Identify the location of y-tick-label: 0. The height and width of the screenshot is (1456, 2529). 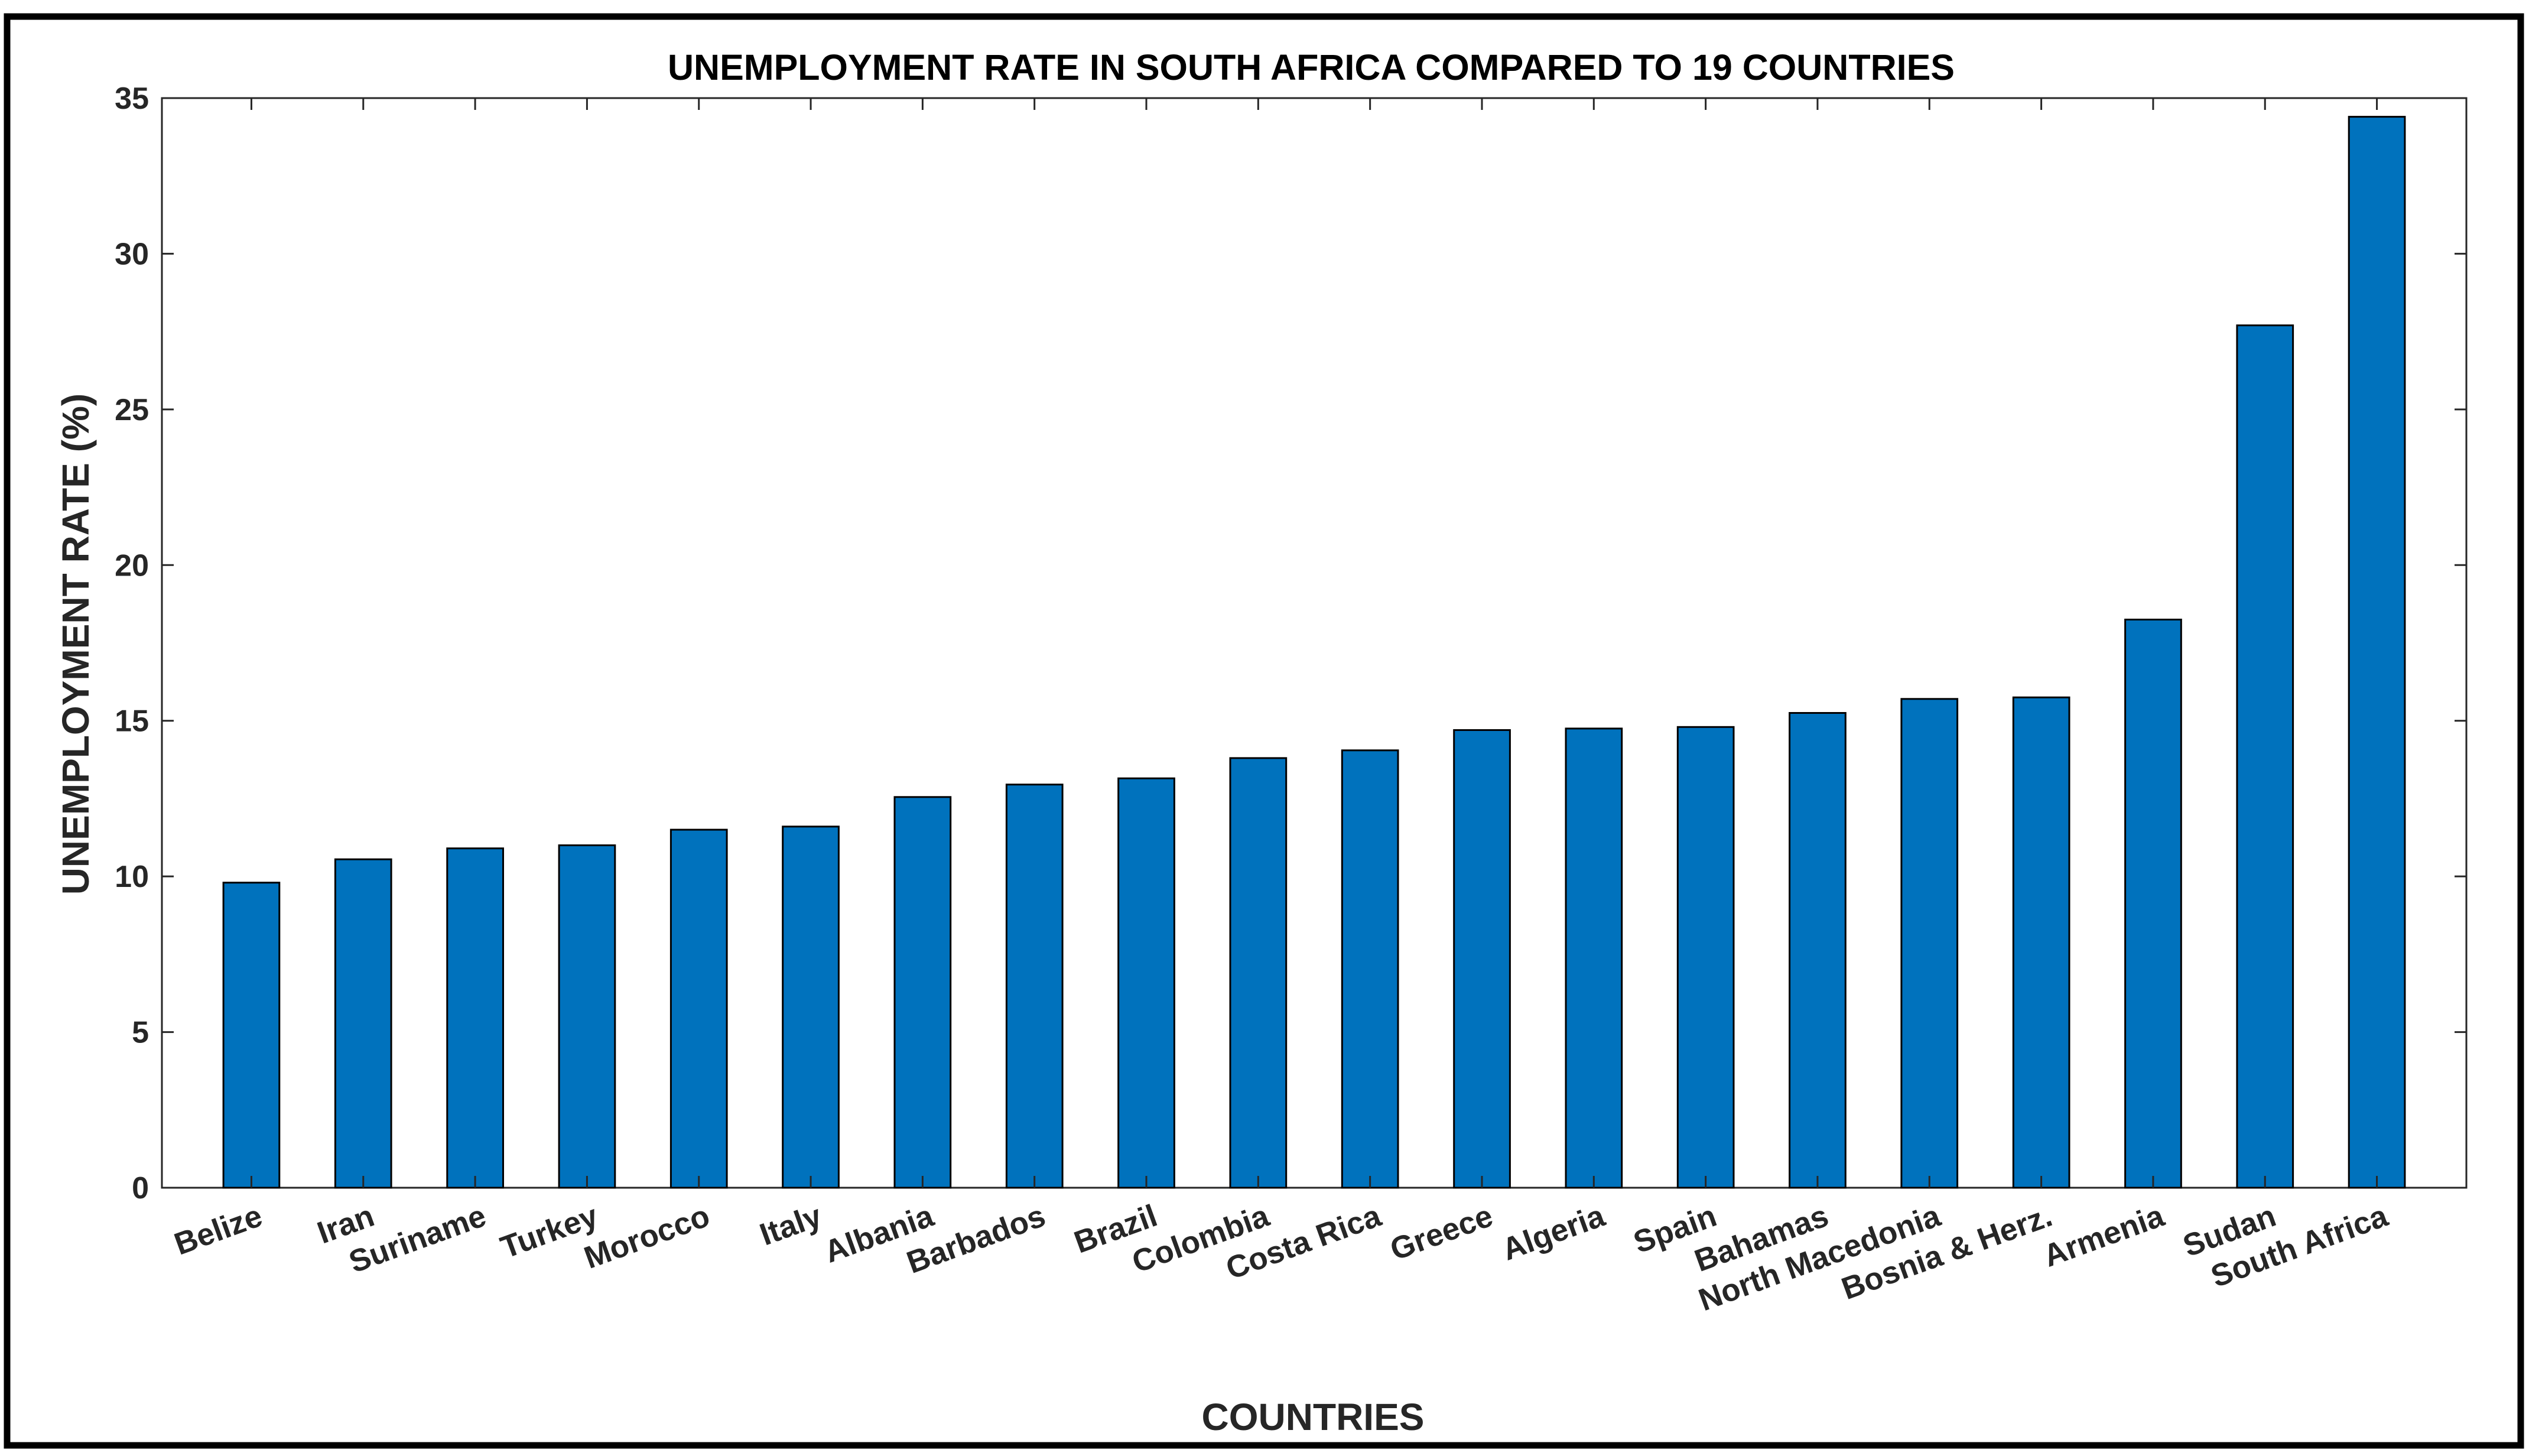
(140, 1188).